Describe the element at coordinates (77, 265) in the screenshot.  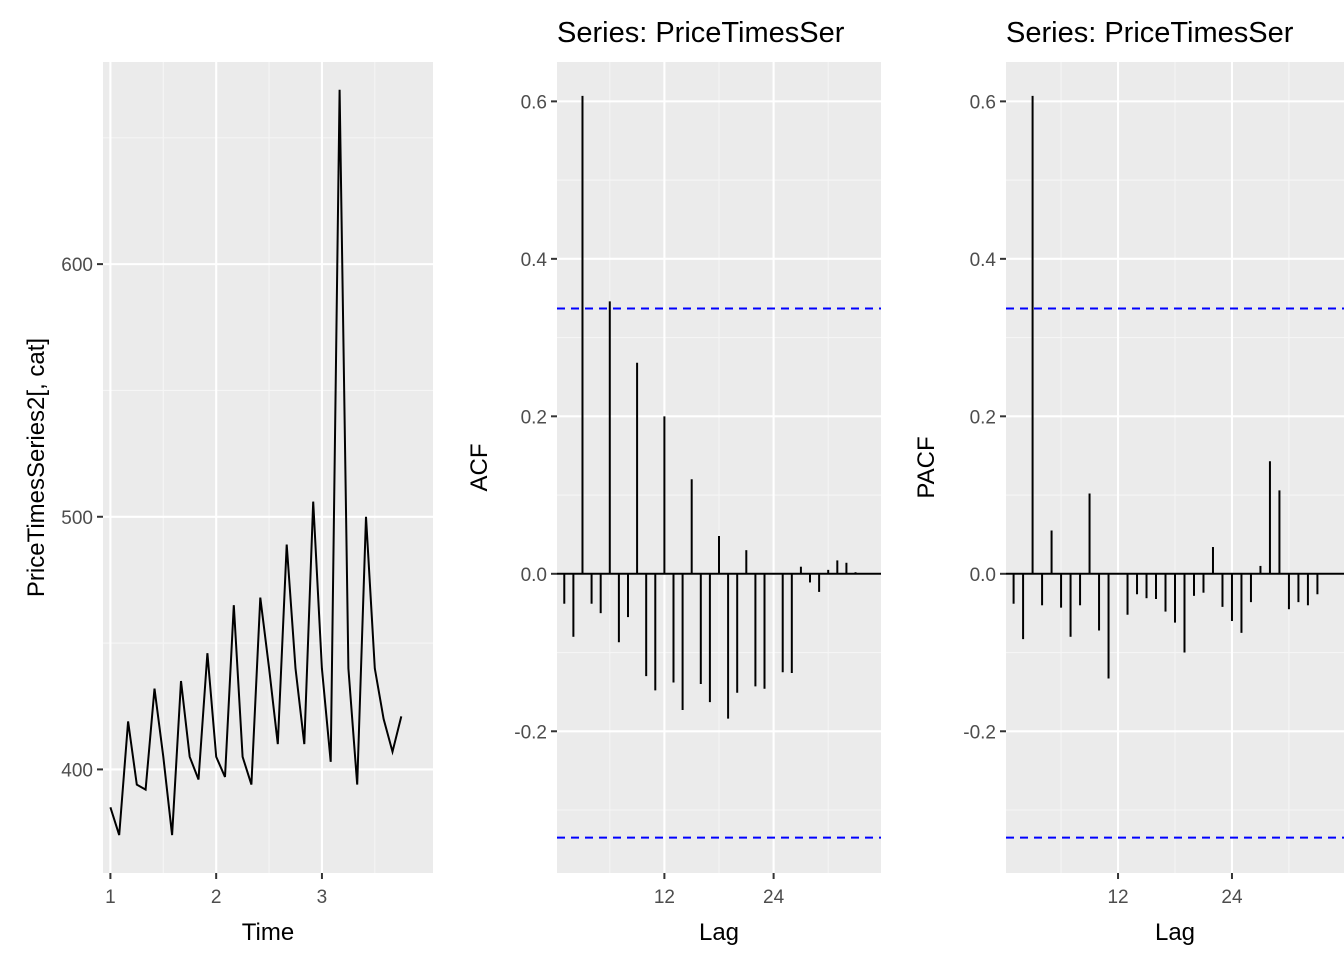
I see `y-tick-label: 600` at that location.